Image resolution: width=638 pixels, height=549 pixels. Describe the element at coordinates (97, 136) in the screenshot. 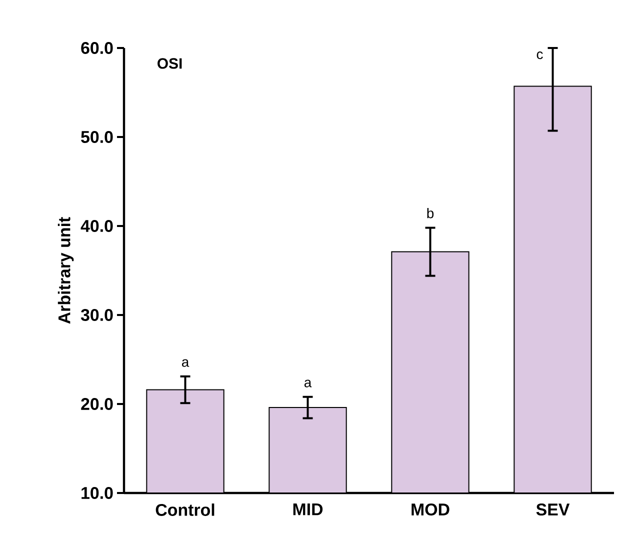

I see `y-tick-label: 50.0` at that location.